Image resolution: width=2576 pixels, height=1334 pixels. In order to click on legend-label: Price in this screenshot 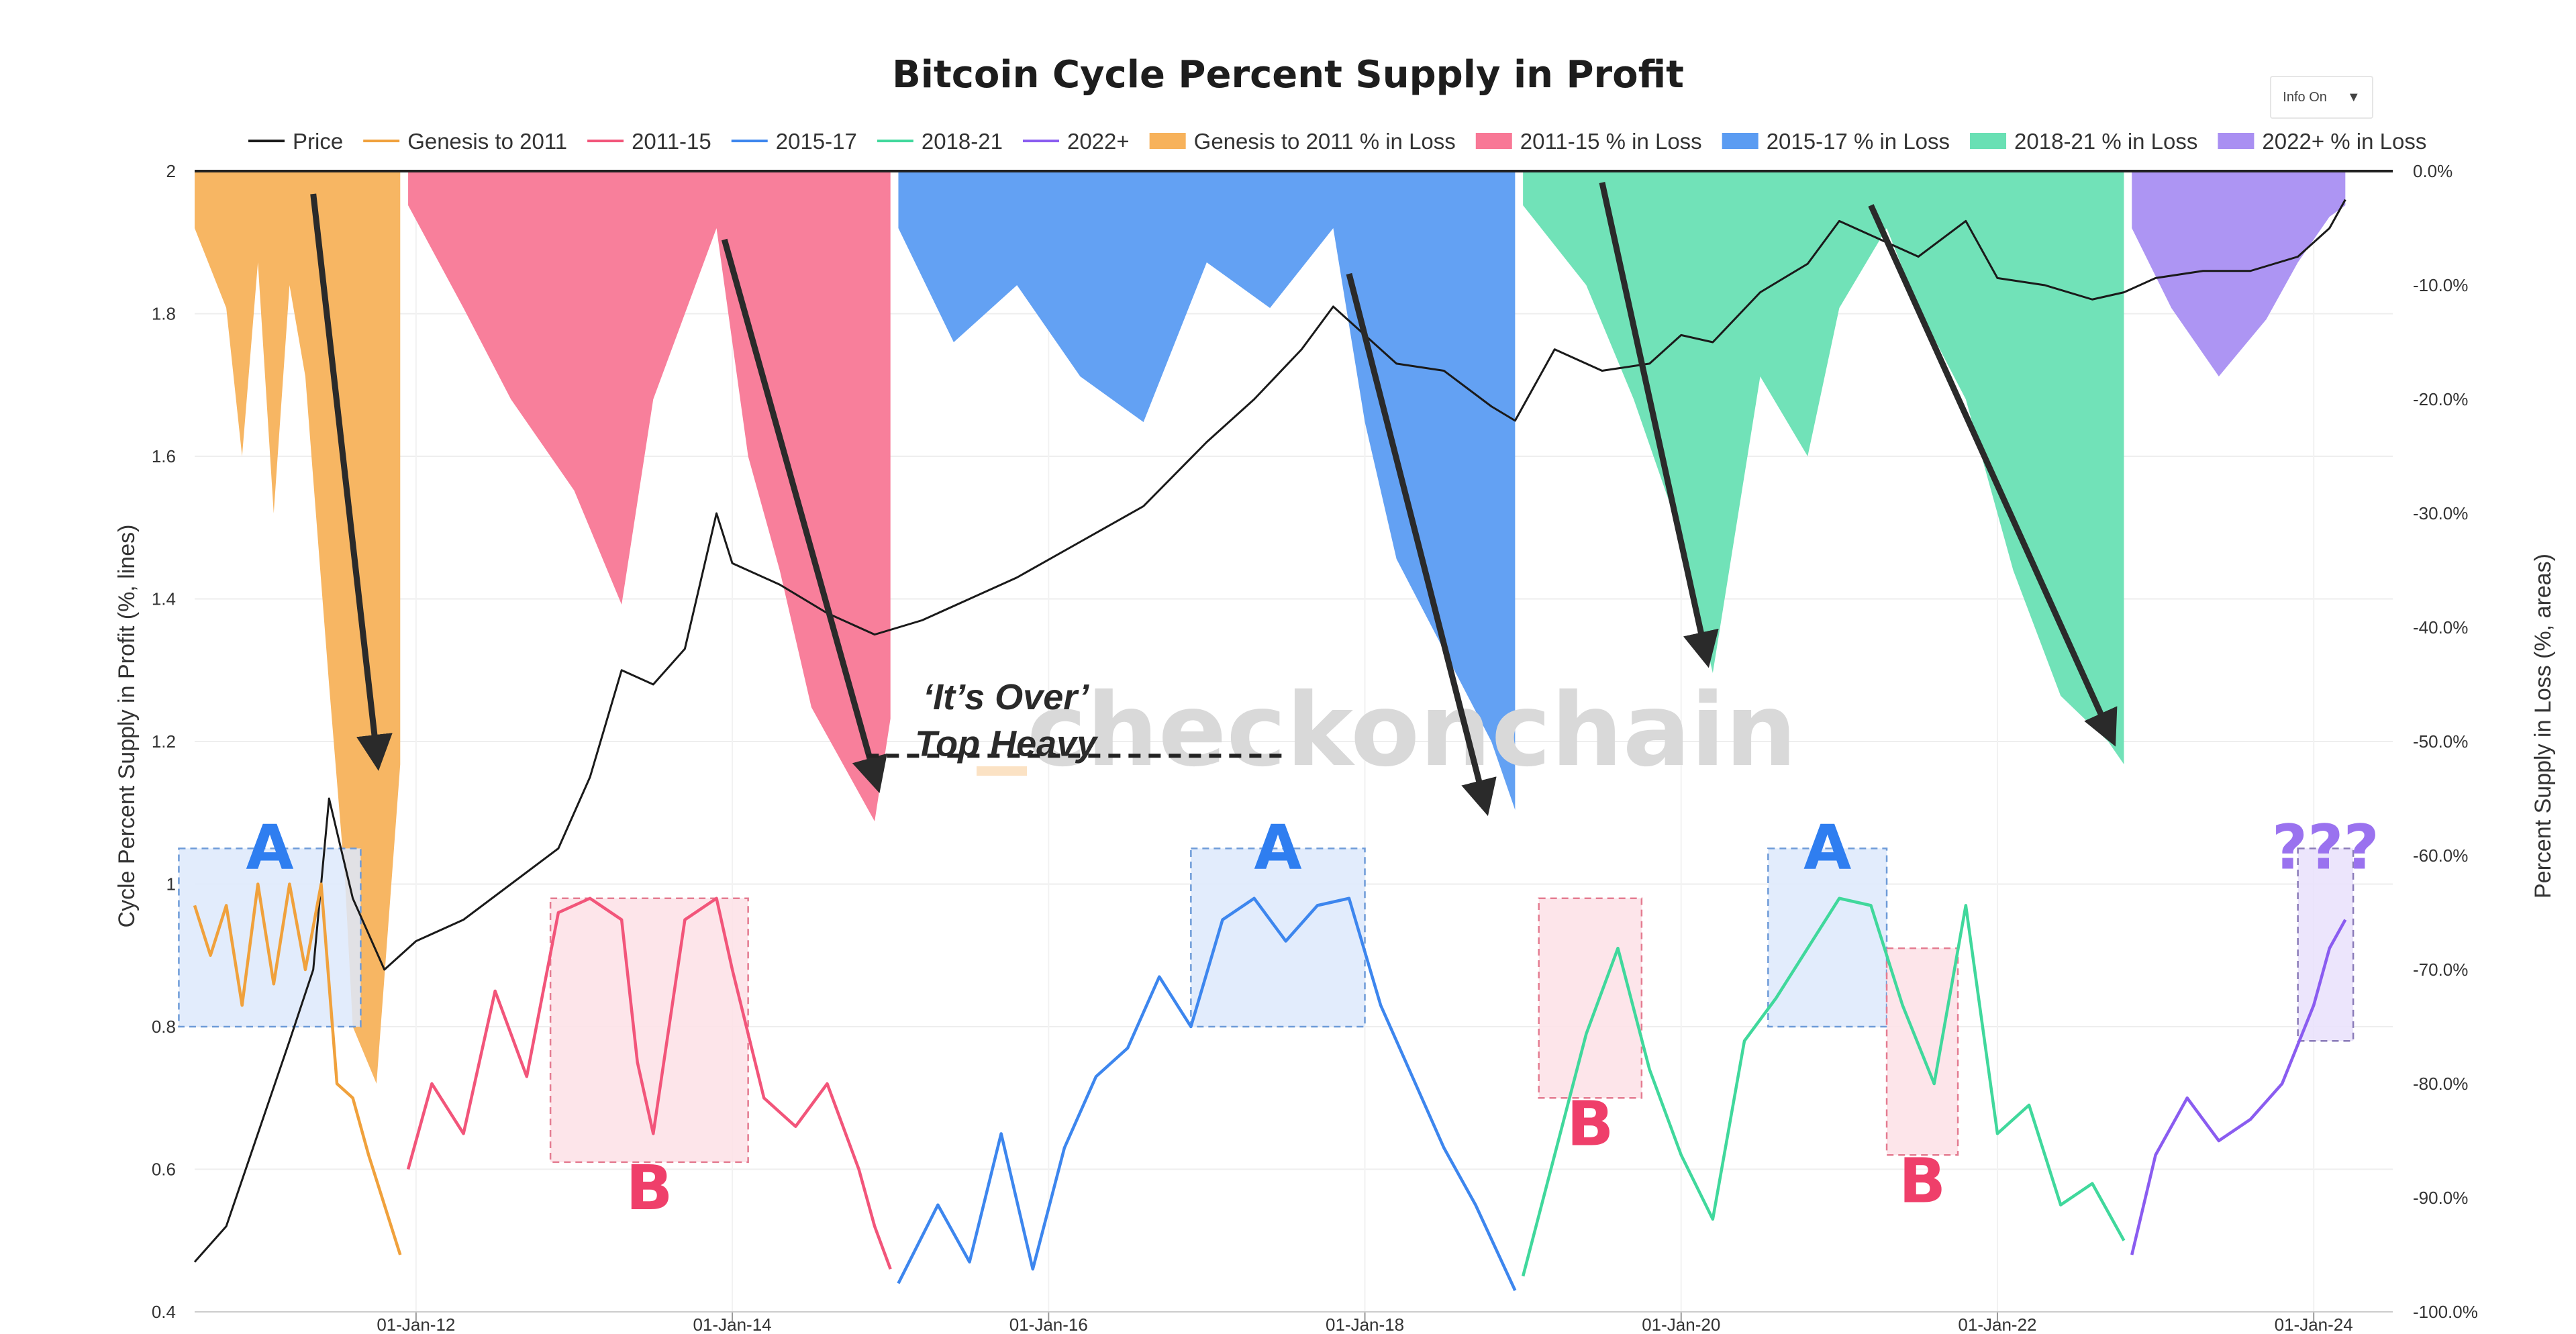, I will do `click(318, 141)`.